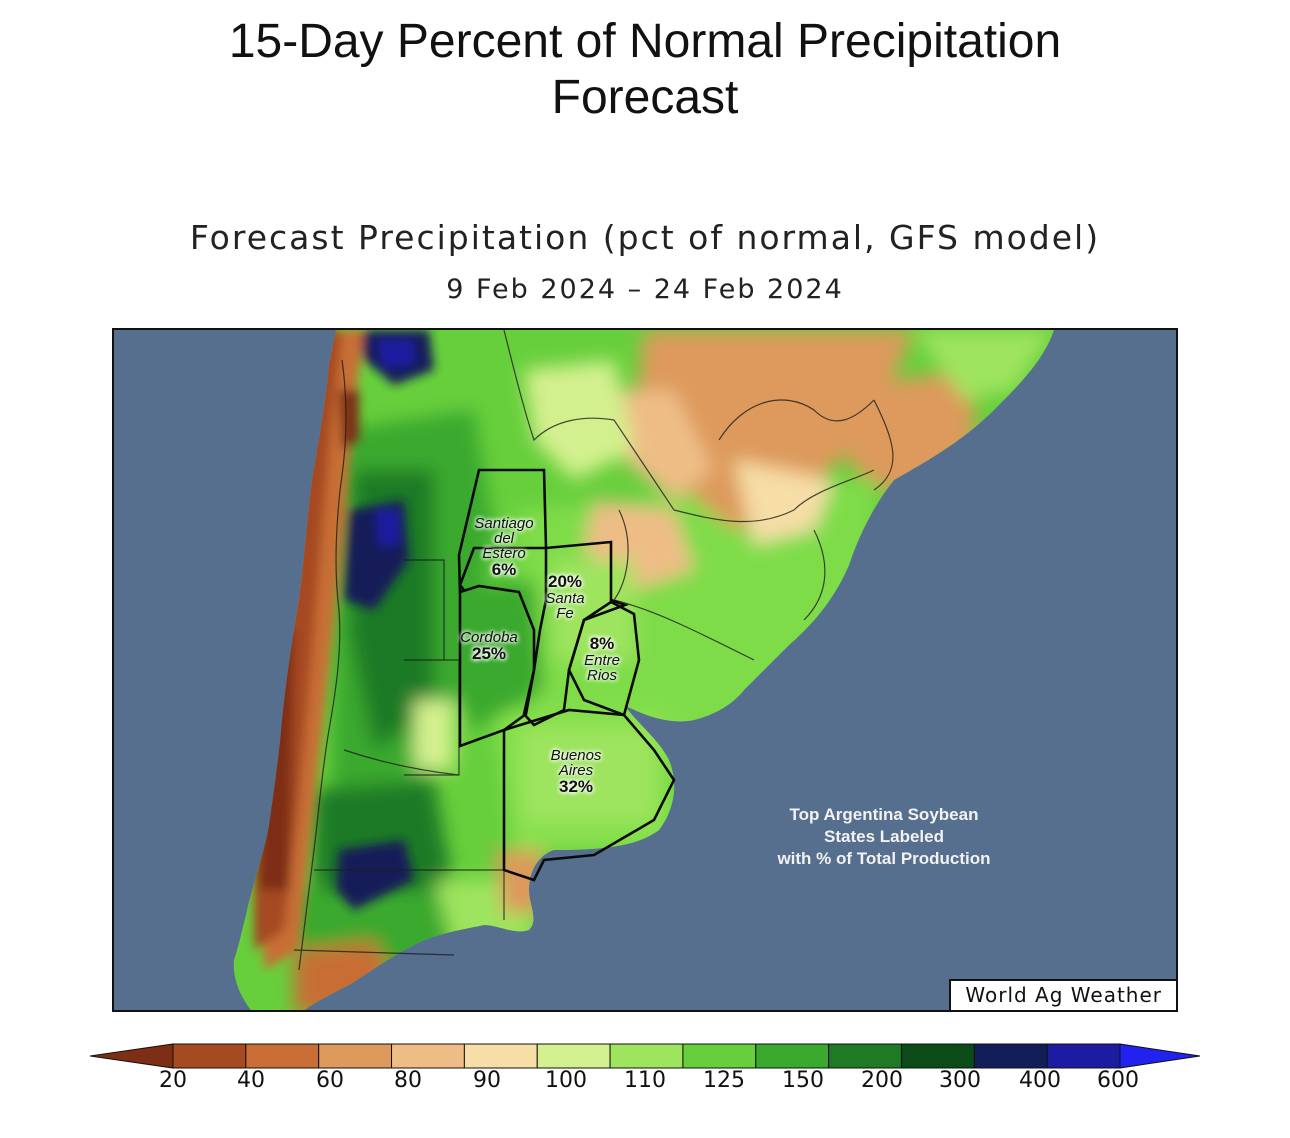 The image size is (1290, 1138). I want to click on label-entre-rios: 8% Entre Rios, so click(602, 659).